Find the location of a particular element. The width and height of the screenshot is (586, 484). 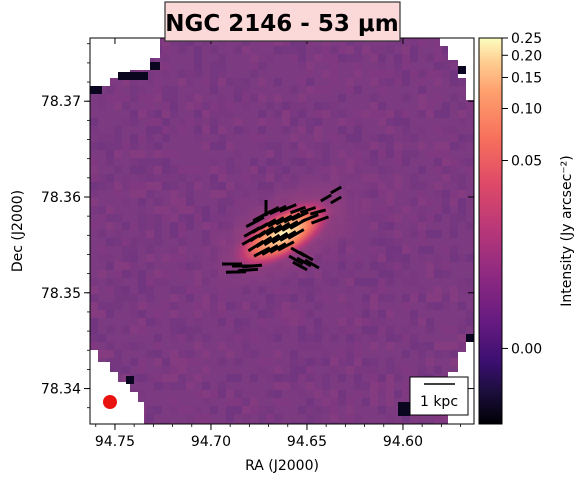

y-tick-label: 78.37 is located at coordinates (61, 102).